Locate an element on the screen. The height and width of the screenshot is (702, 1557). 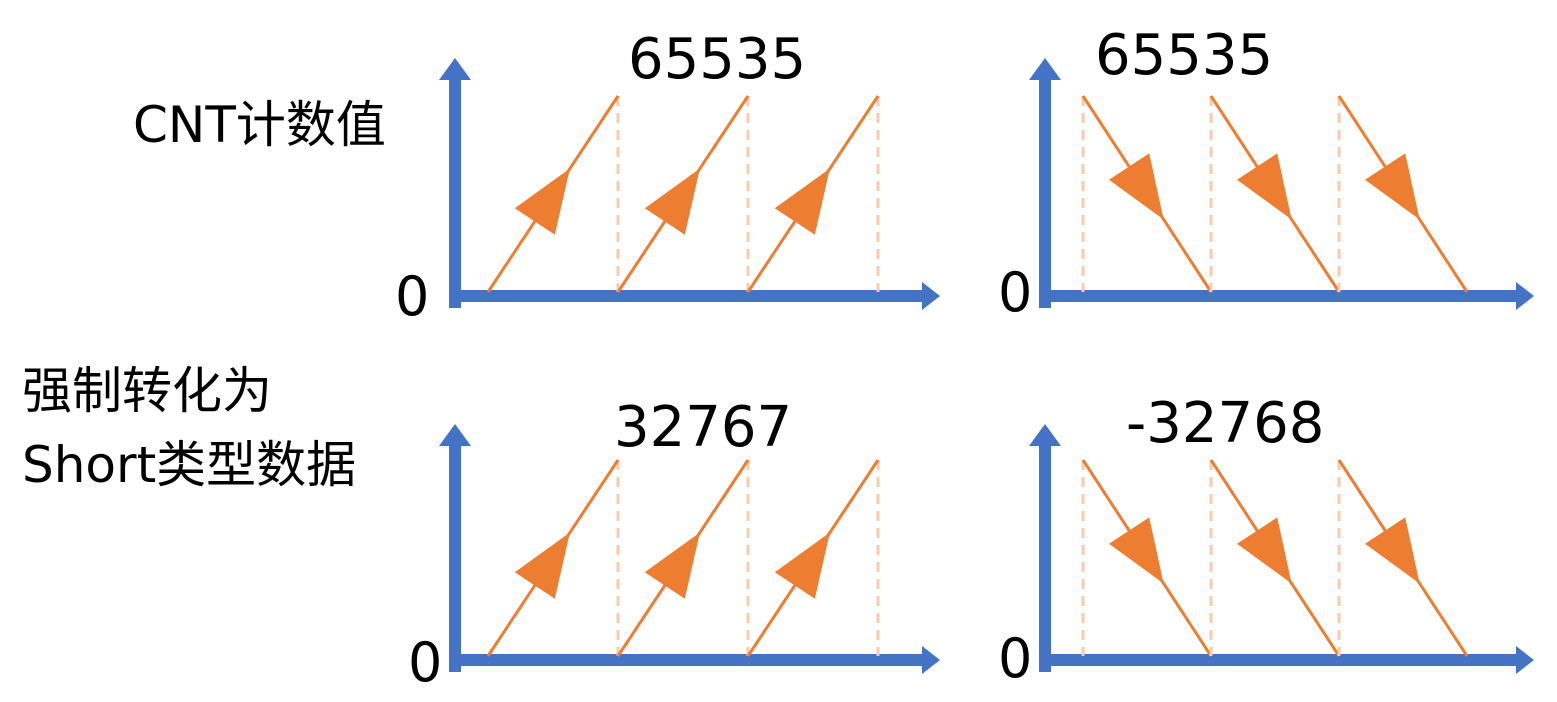
zero-label-bottom-left: 0 is located at coordinates (425, 662).